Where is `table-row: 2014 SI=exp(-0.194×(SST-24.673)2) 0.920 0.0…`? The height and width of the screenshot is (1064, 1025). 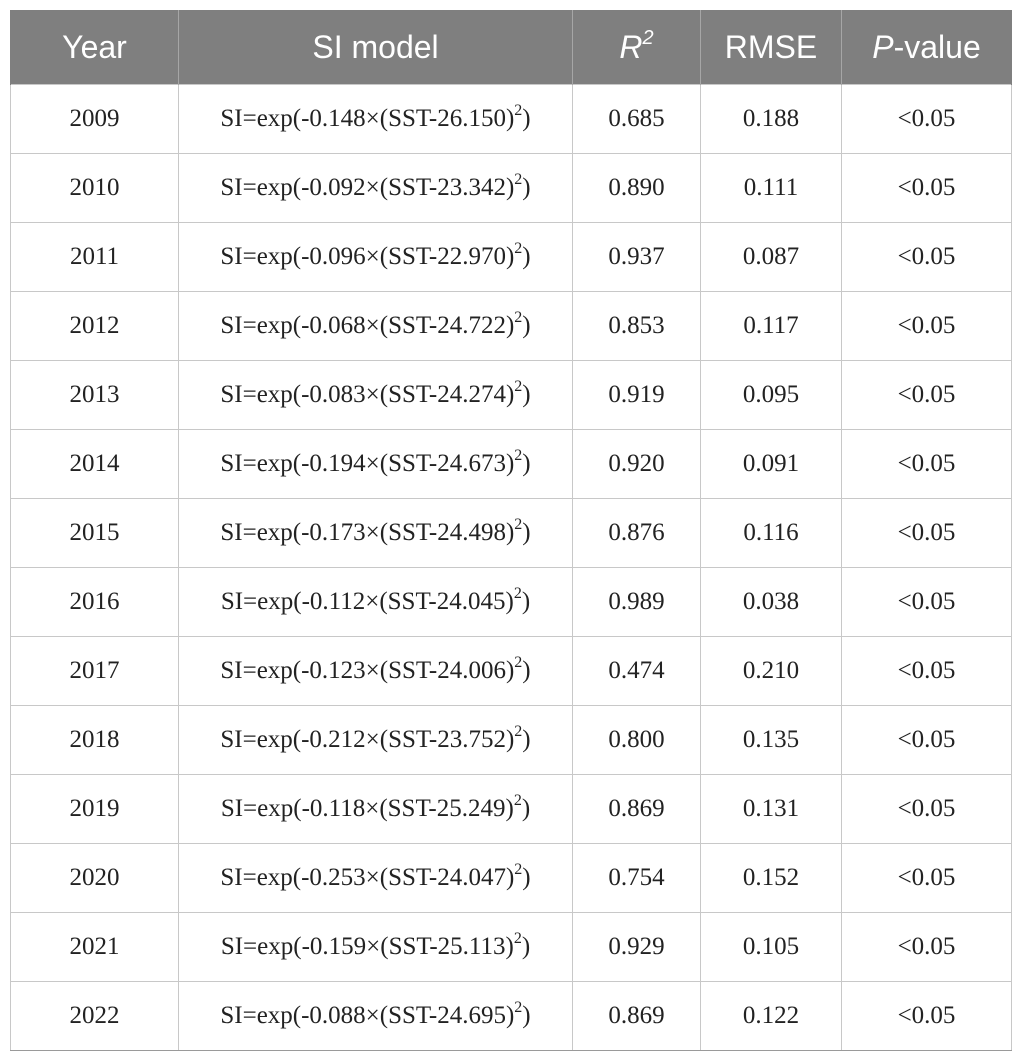 table-row: 2014 SI=exp(-0.194×(SST-24.673)2) 0.920 0.0… is located at coordinates (511, 464).